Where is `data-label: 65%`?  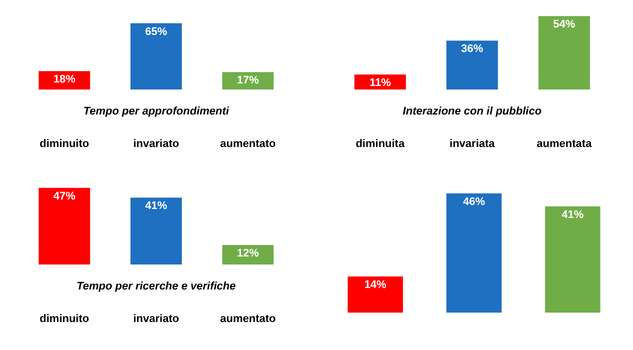
data-label: 65% is located at coordinates (156, 32).